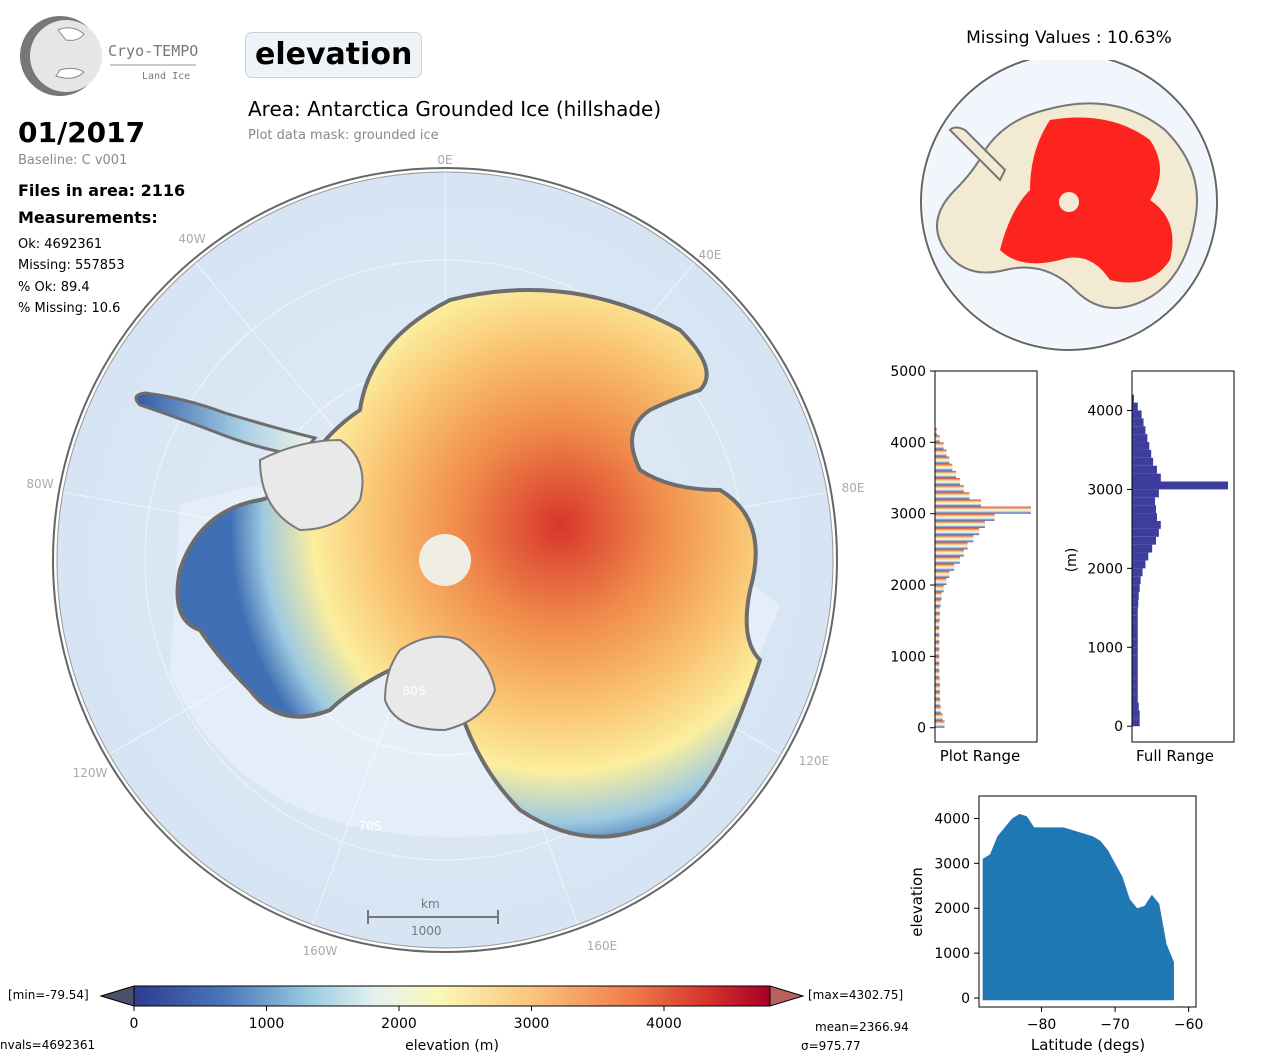  What do you see at coordinates (71, 265) in the screenshot?
I see `stat-missing: Missing: 557853` at bounding box center [71, 265].